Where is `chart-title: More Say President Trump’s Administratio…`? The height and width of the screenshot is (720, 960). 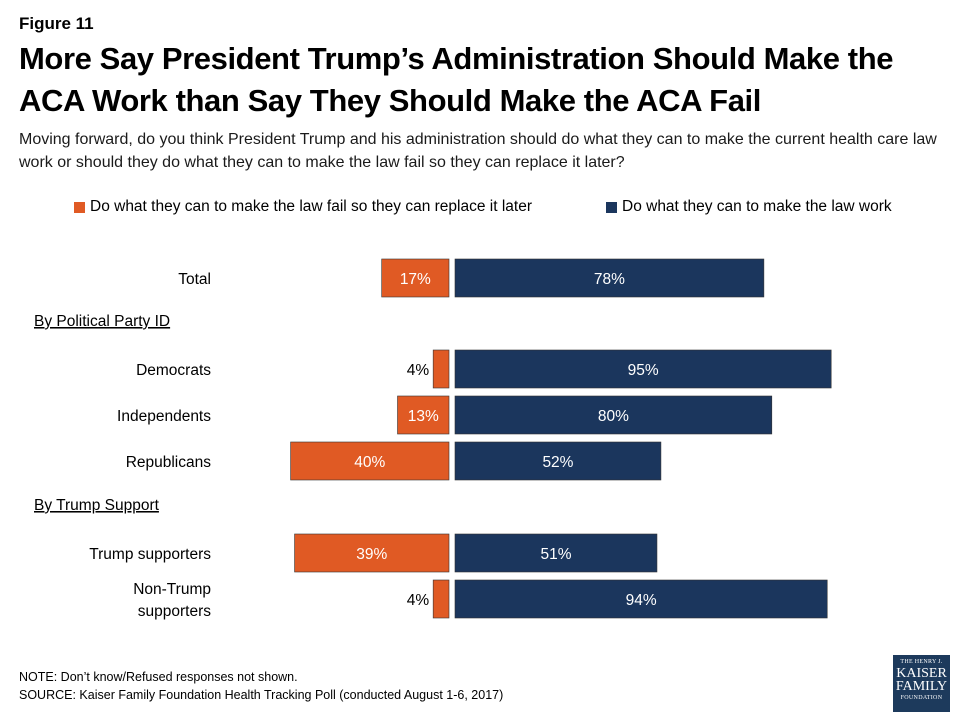 chart-title: More Say President Trump’s Administratio… is located at coordinates (456, 79).